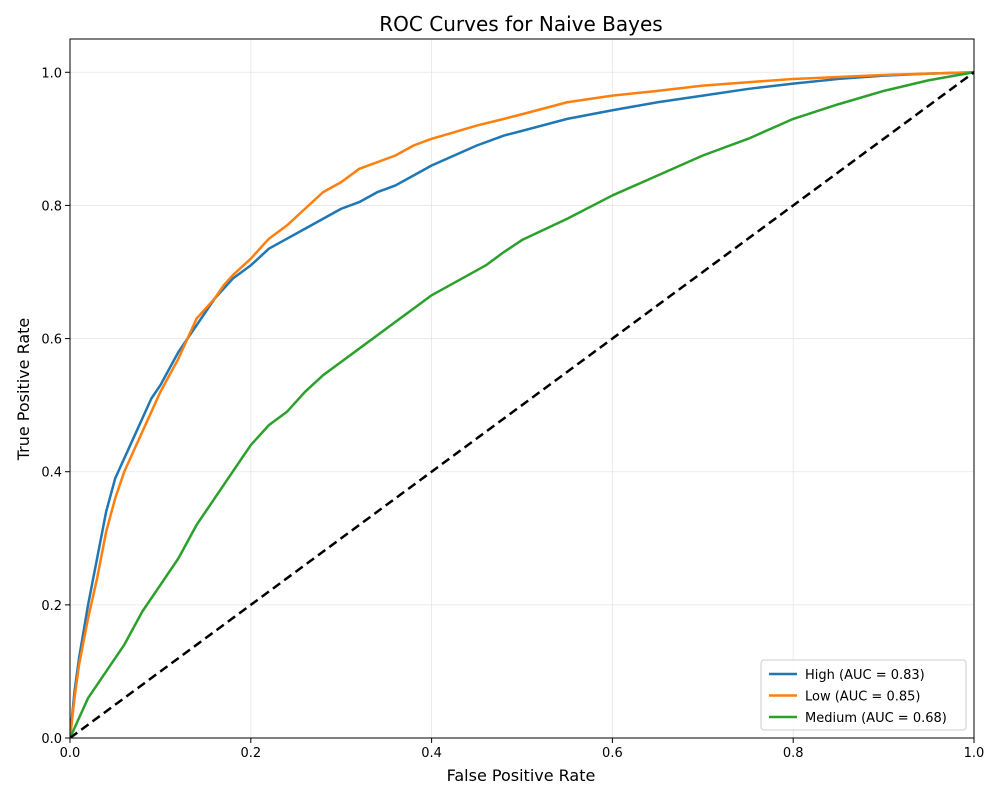  I want to click on x-tick-label: 0.6, so click(612, 753).